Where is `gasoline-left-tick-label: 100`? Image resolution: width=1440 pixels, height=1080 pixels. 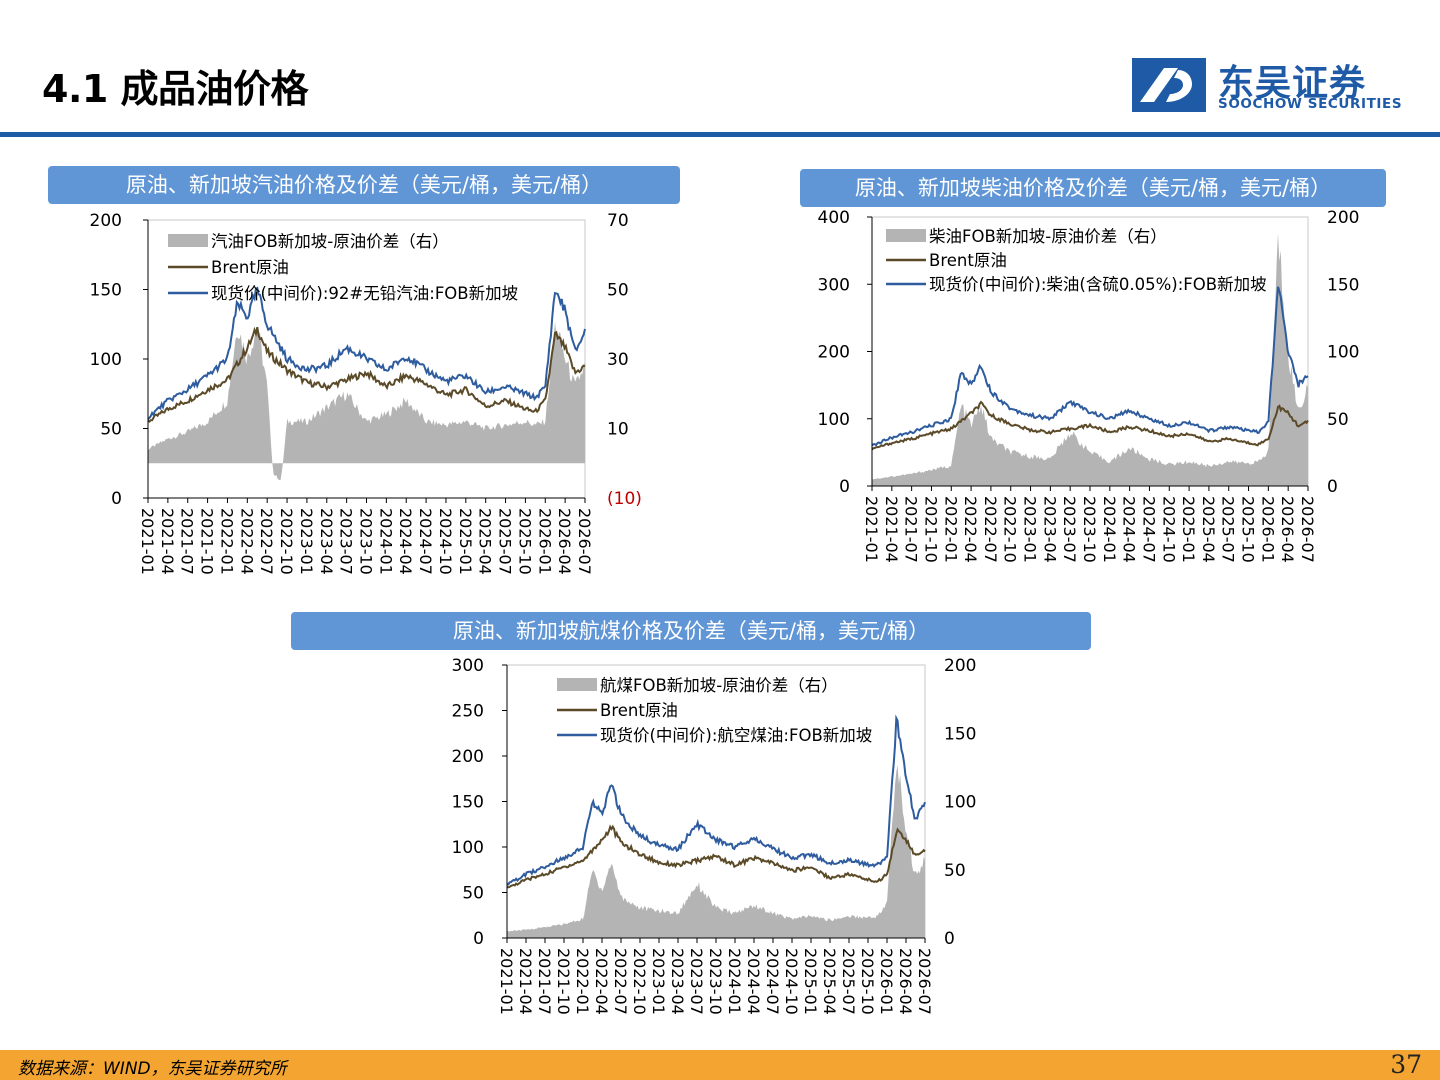 gasoline-left-tick-label: 100 is located at coordinates (106, 360).